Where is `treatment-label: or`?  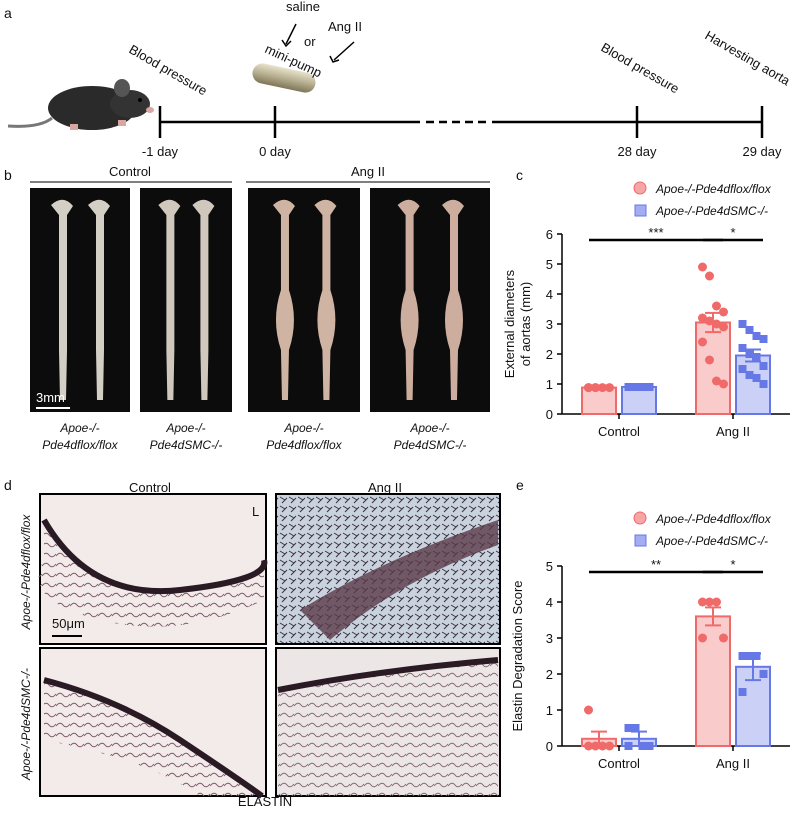 treatment-label: or is located at coordinates (310, 41).